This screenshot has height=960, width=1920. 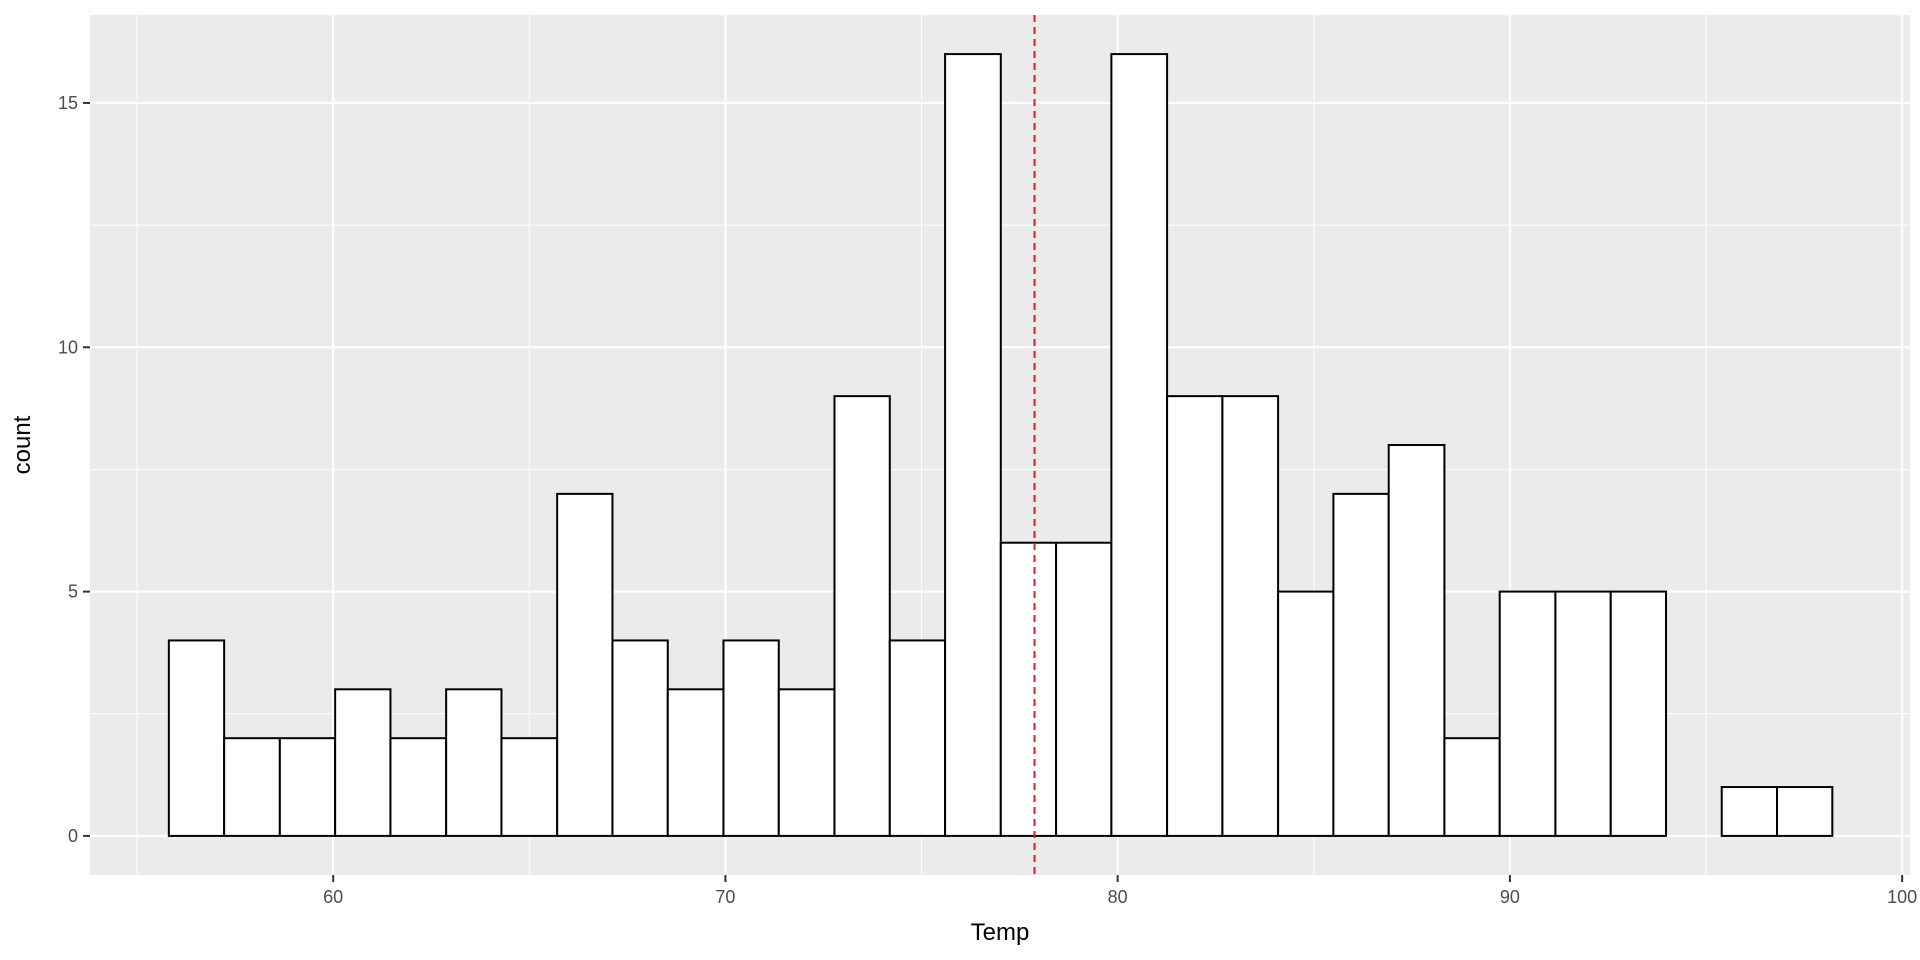 What do you see at coordinates (725, 897) in the screenshot?
I see `x-tick-label: 70` at bounding box center [725, 897].